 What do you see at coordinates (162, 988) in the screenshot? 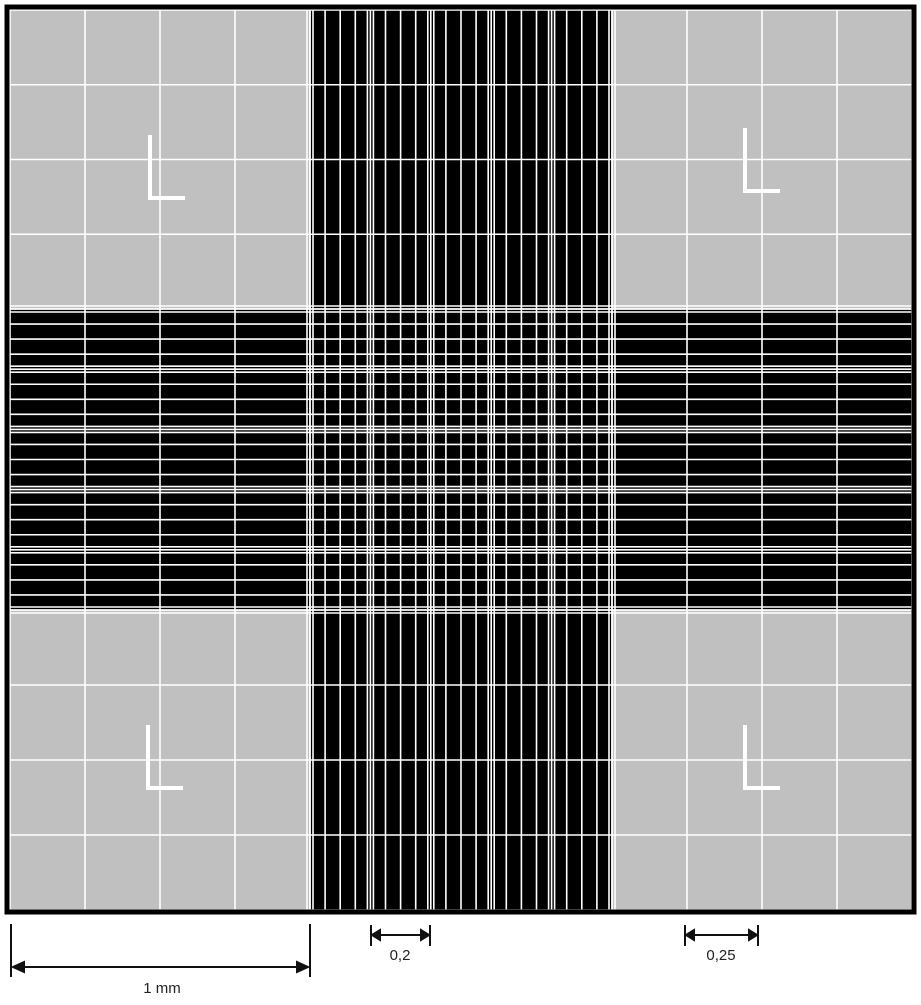
I see `scale-label-1mm: 1 mm` at bounding box center [162, 988].